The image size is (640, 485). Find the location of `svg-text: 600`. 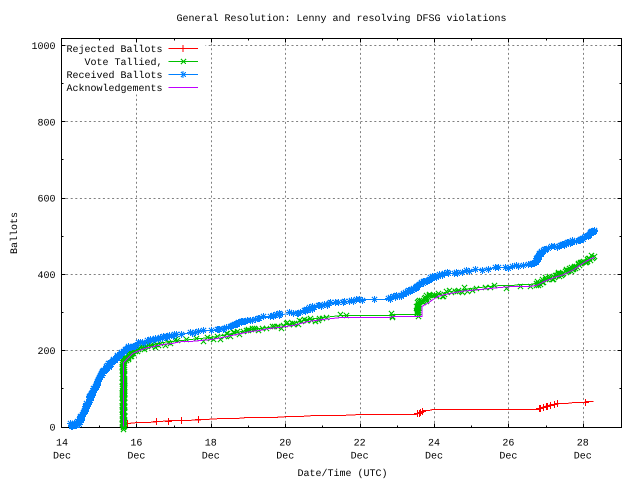

svg-text: 600 is located at coordinates (46, 200).